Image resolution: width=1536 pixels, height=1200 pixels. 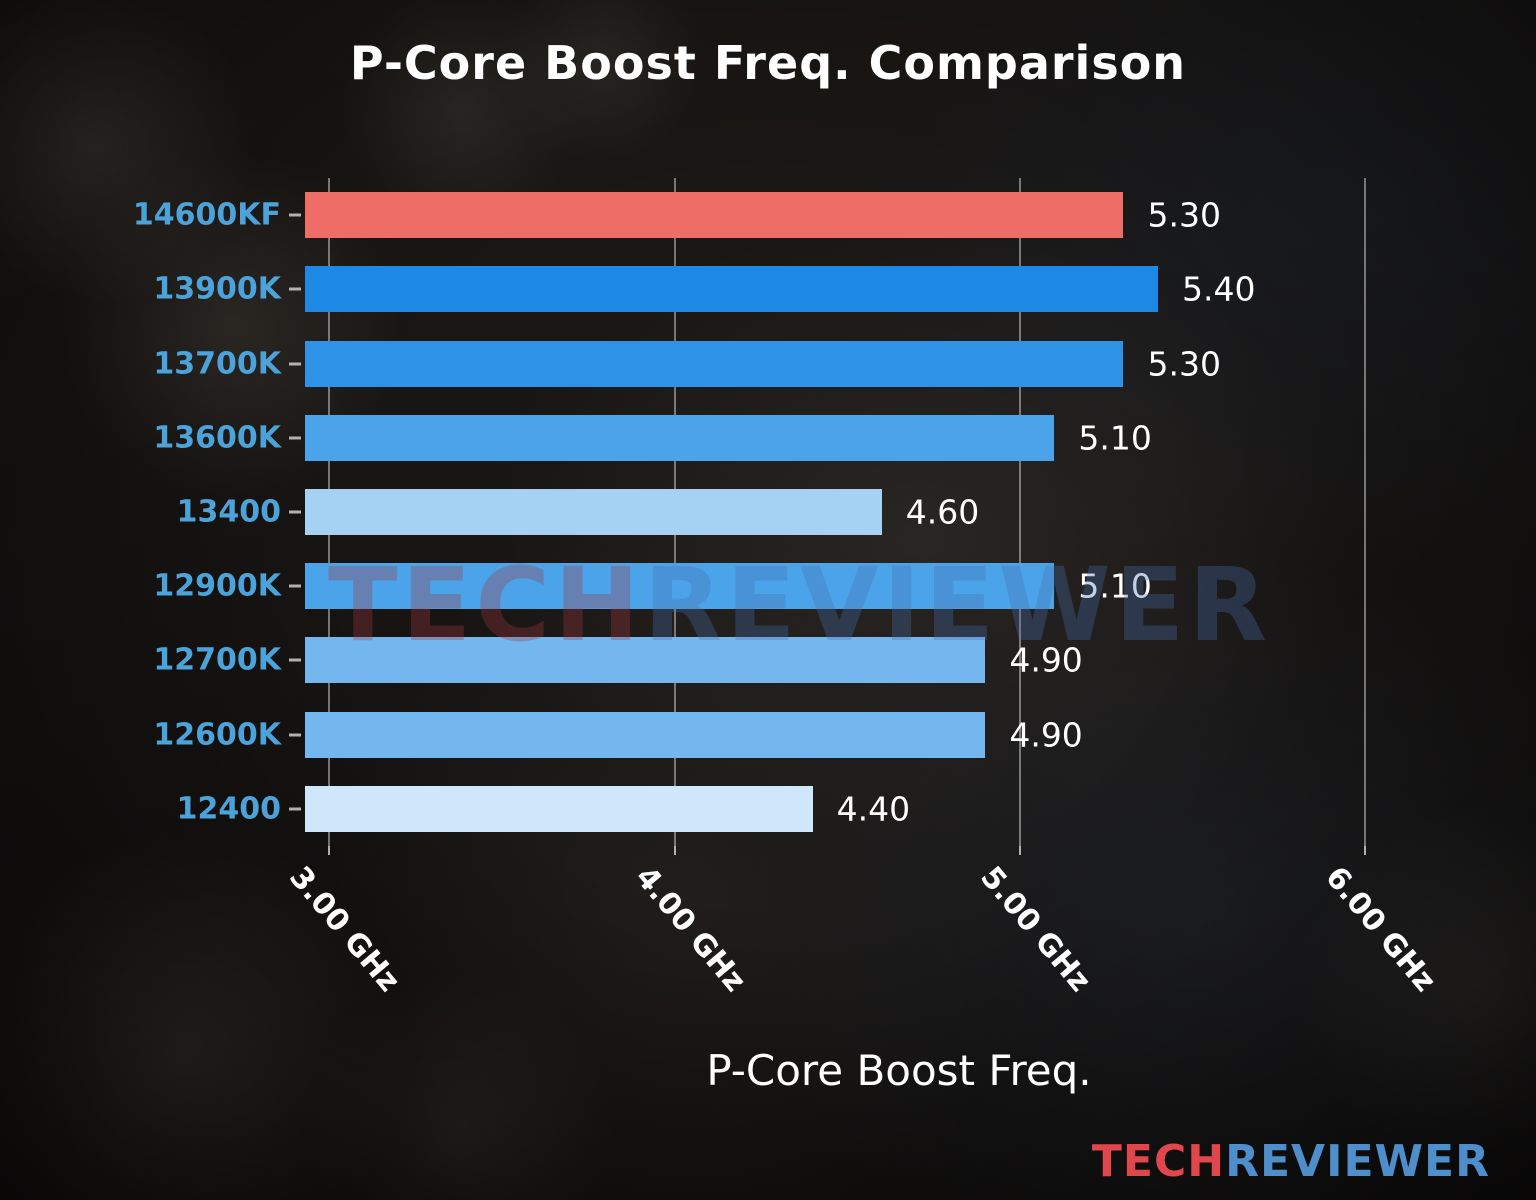 What do you see at coordinates (1380, 929) in the screenshot?
I see `x-tick-label: 6.00 GHz` at bounding box center [1380, 929].